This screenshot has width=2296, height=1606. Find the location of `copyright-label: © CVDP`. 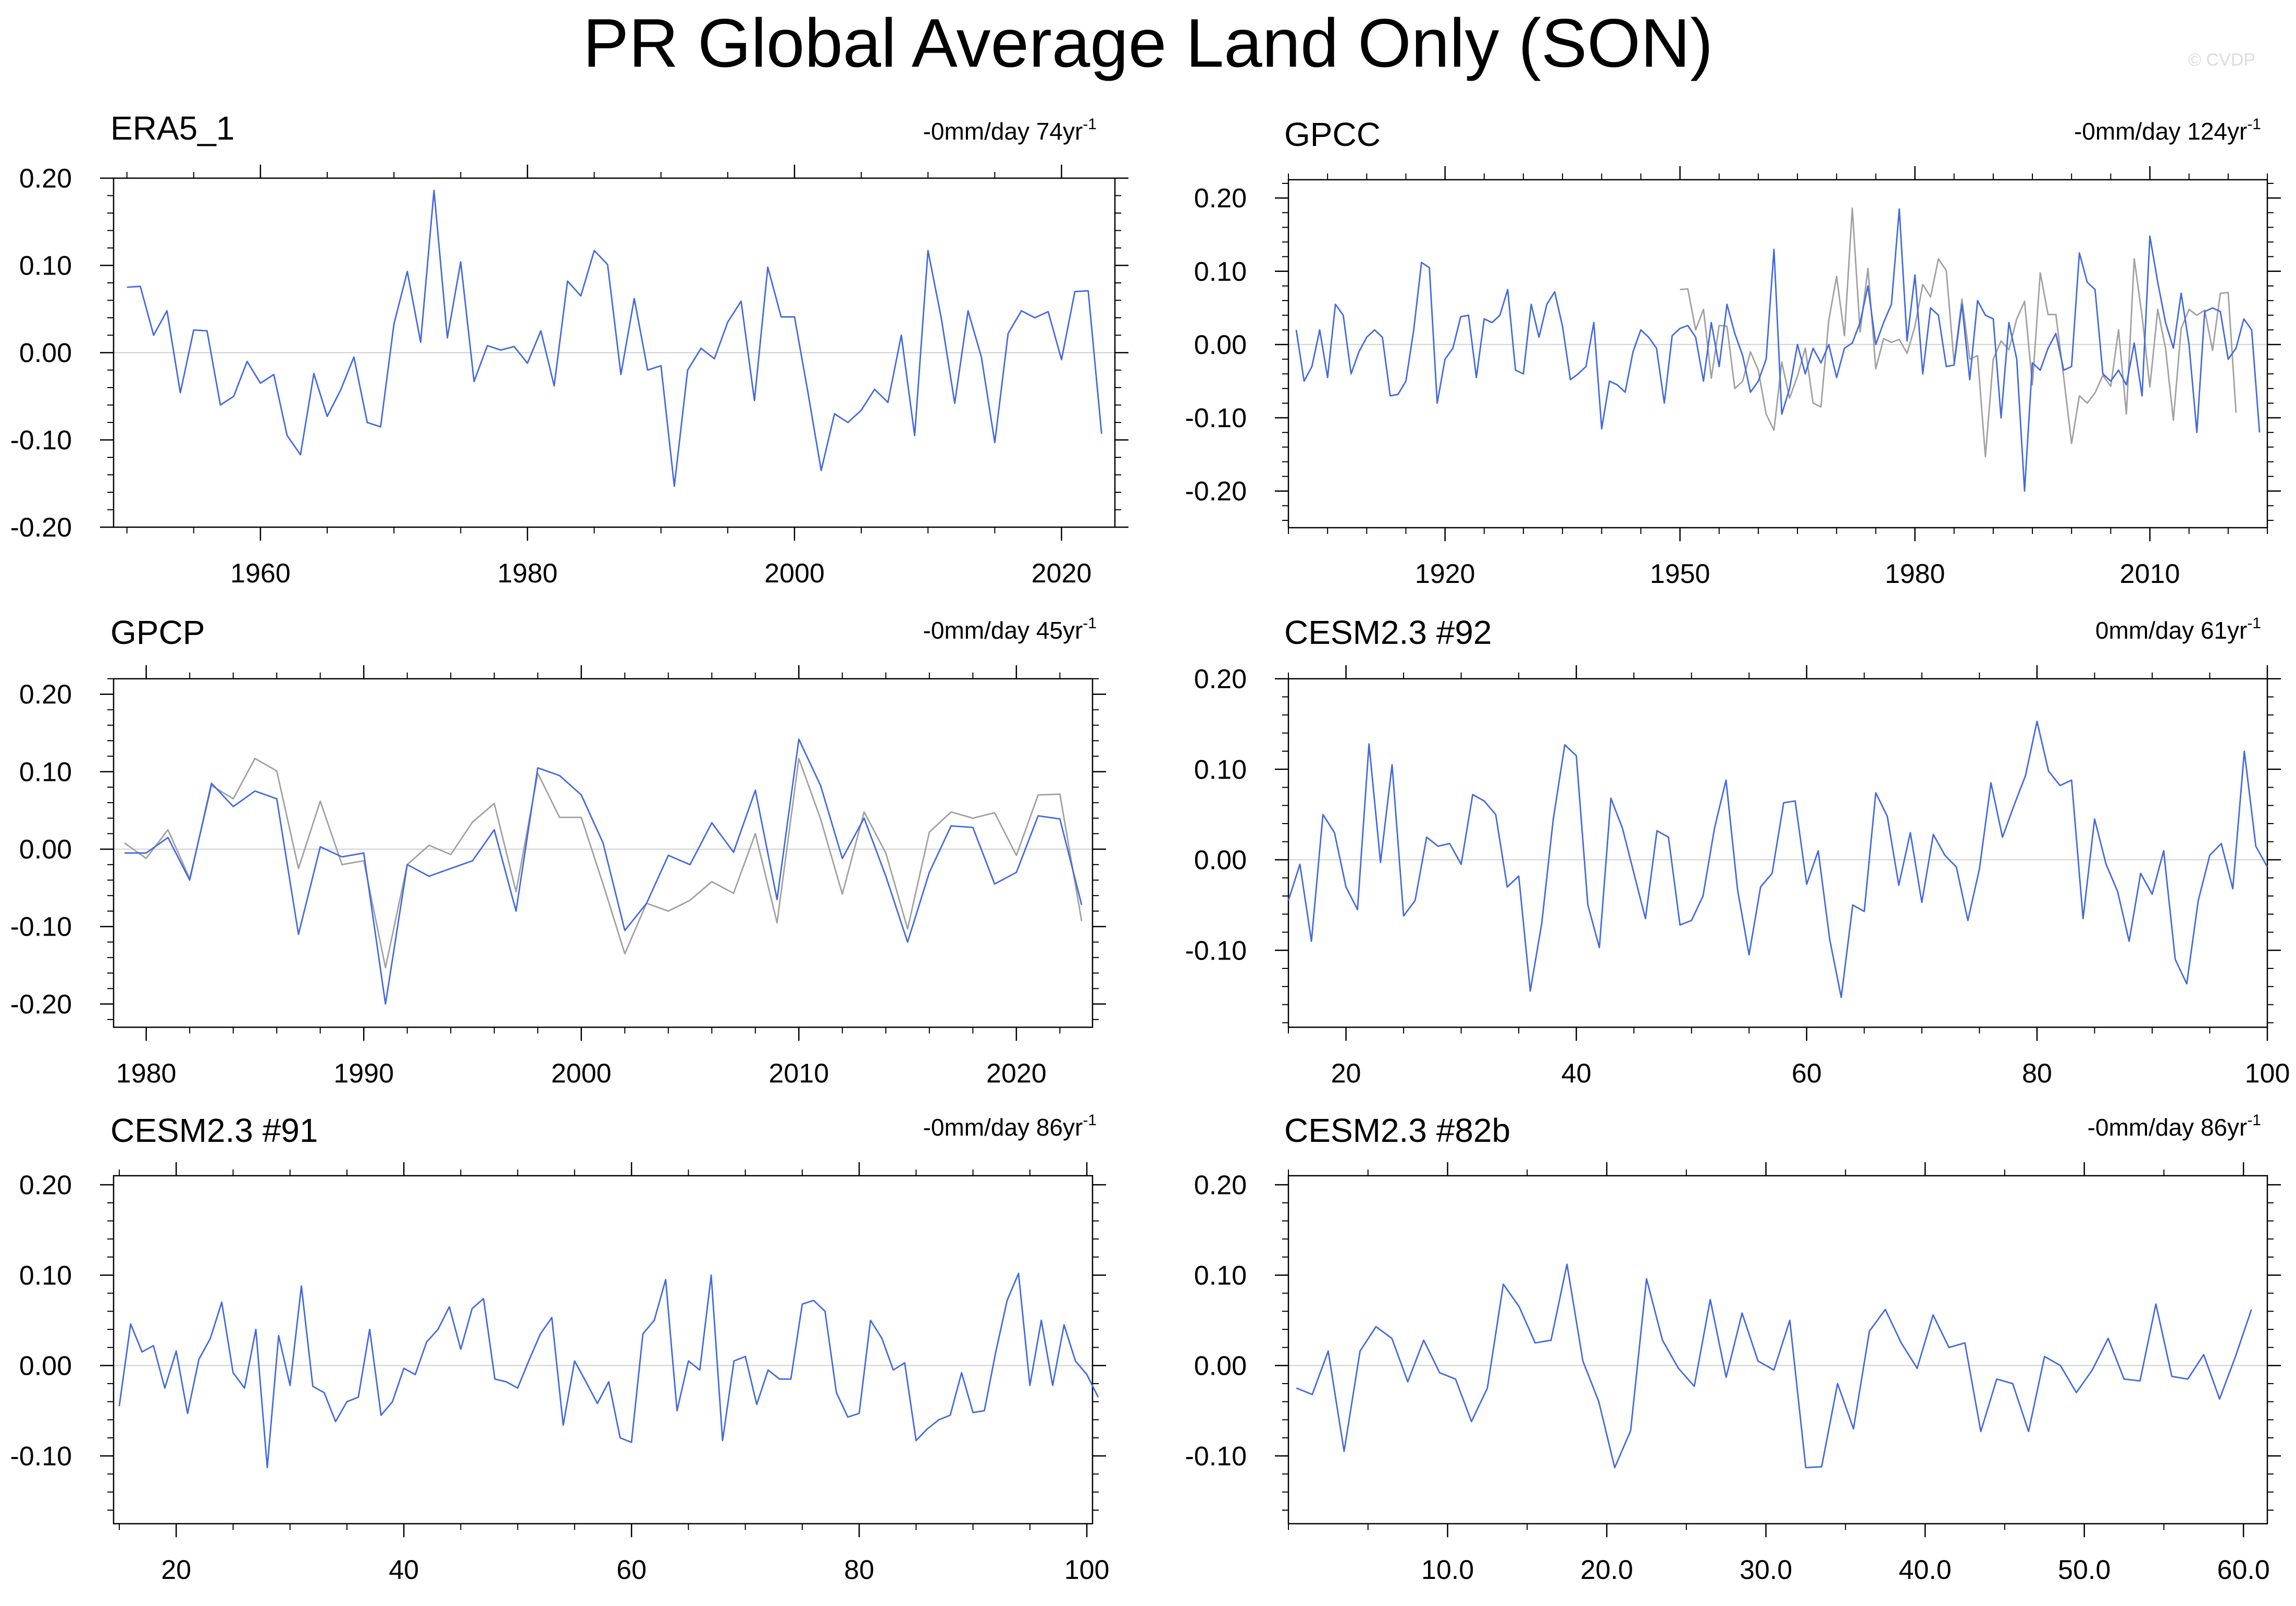

copyright-label: © CVDP is located at coordinates (2221, 60).